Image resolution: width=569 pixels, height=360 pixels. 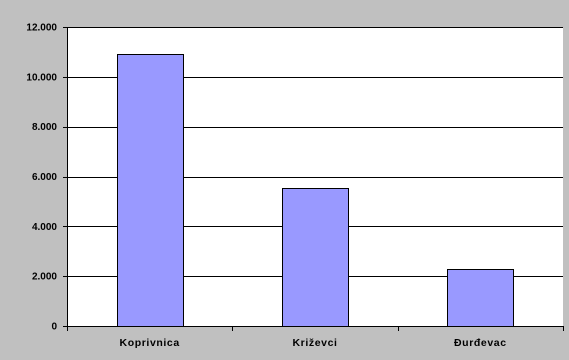 I want to click on x-category-label: Đurđevac, so click(x=480, y=343).